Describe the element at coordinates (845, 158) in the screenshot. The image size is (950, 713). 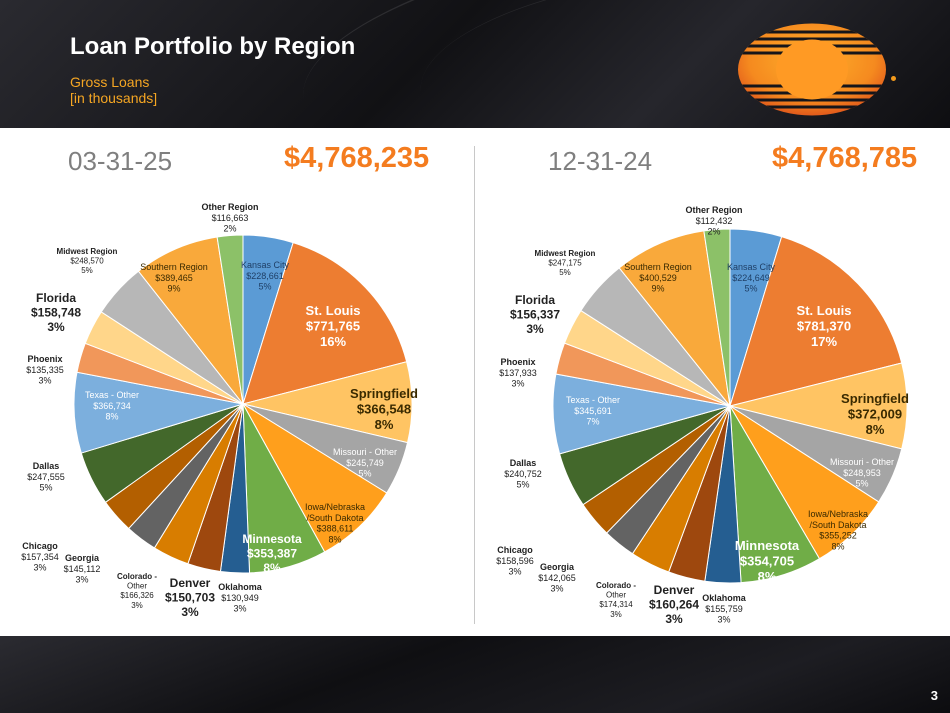
I see `chart2-total: $4,768,785` at that location.